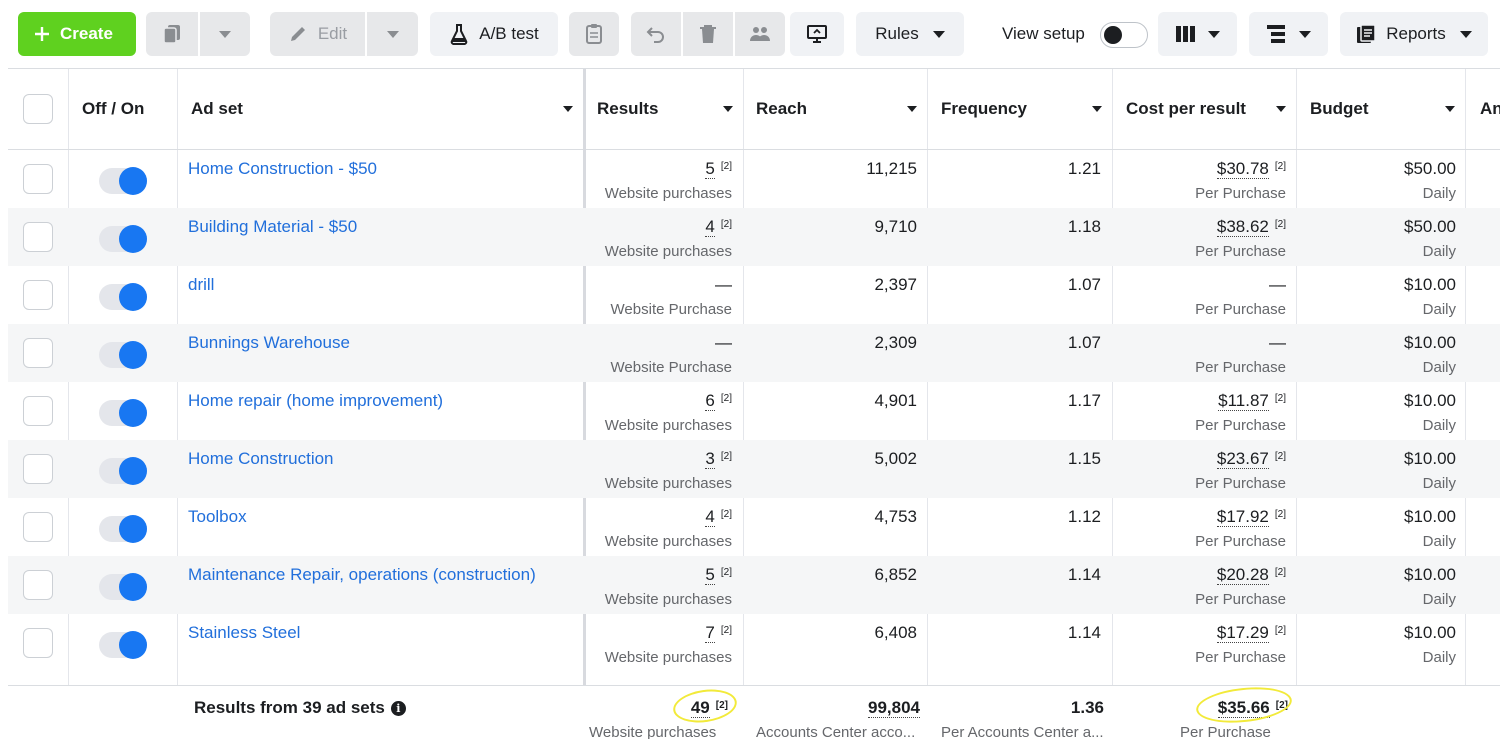  What do you see at coordinates (225, 34) in the screenshot?
I see `duplicate-dropdown-button` at bounding box center [225, 34].